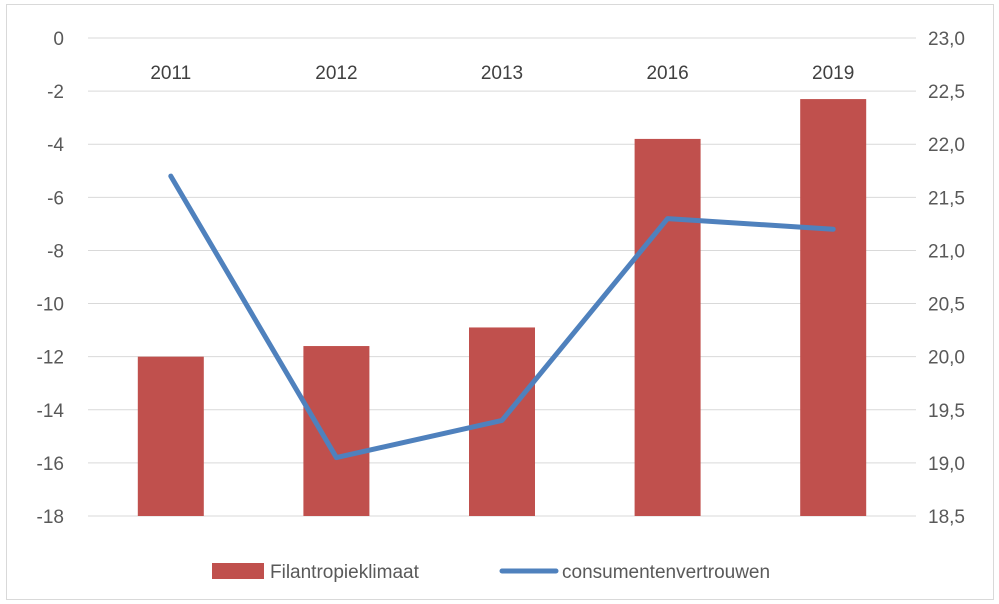  I want to click on left-axis-tick-label: -8, so click(55, 251).